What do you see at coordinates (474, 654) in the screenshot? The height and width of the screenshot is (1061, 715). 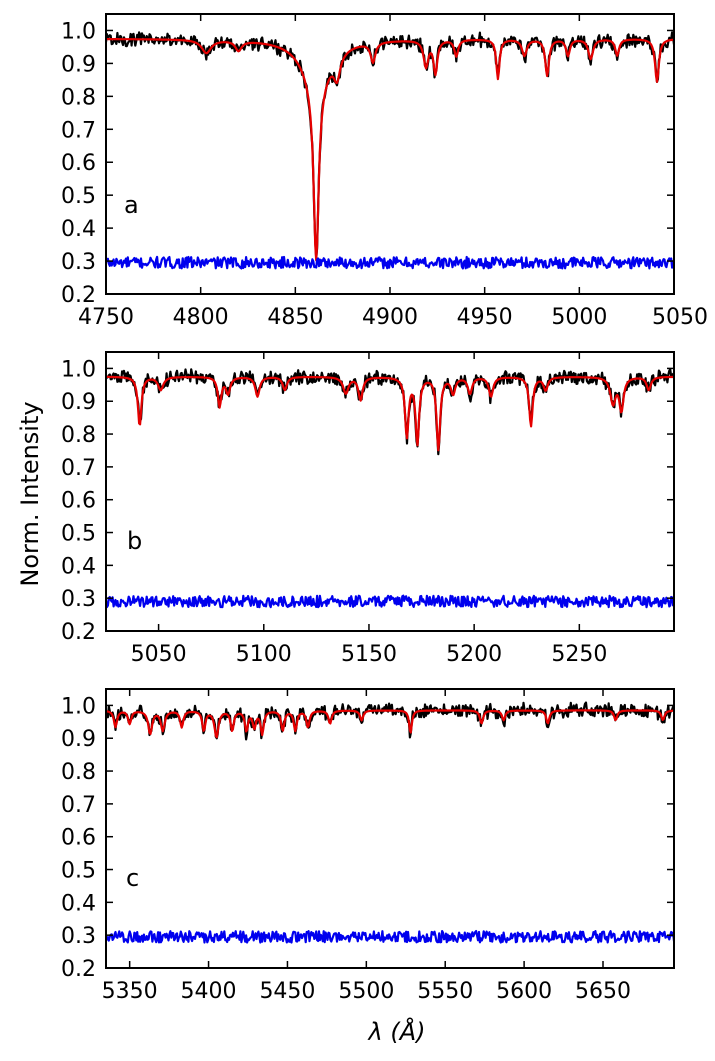 I see `x-tick-label: 5200` at bounding box center [474, 654].